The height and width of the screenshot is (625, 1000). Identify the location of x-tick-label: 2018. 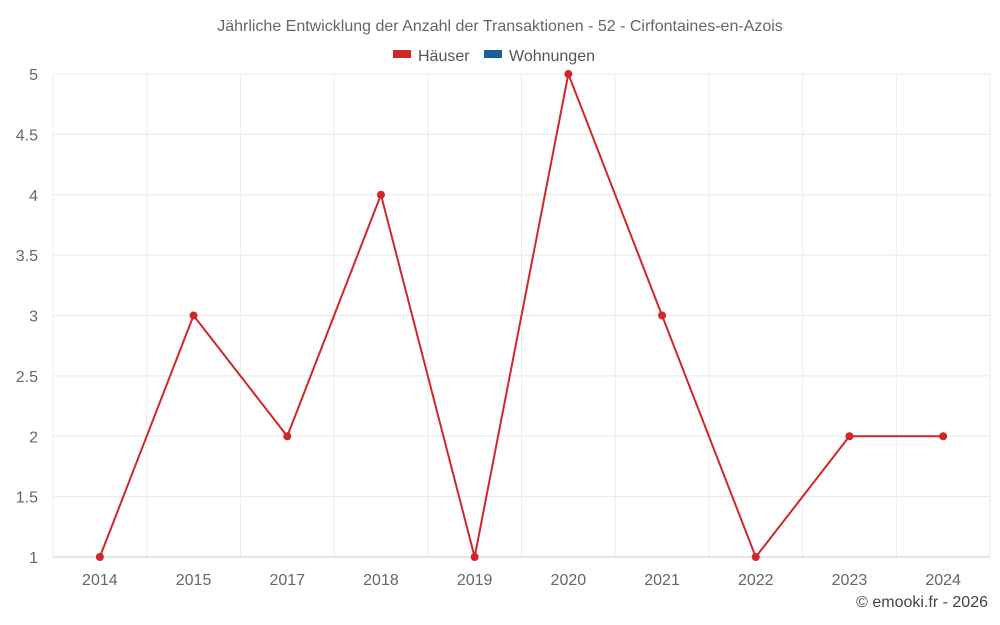
(381, 580).